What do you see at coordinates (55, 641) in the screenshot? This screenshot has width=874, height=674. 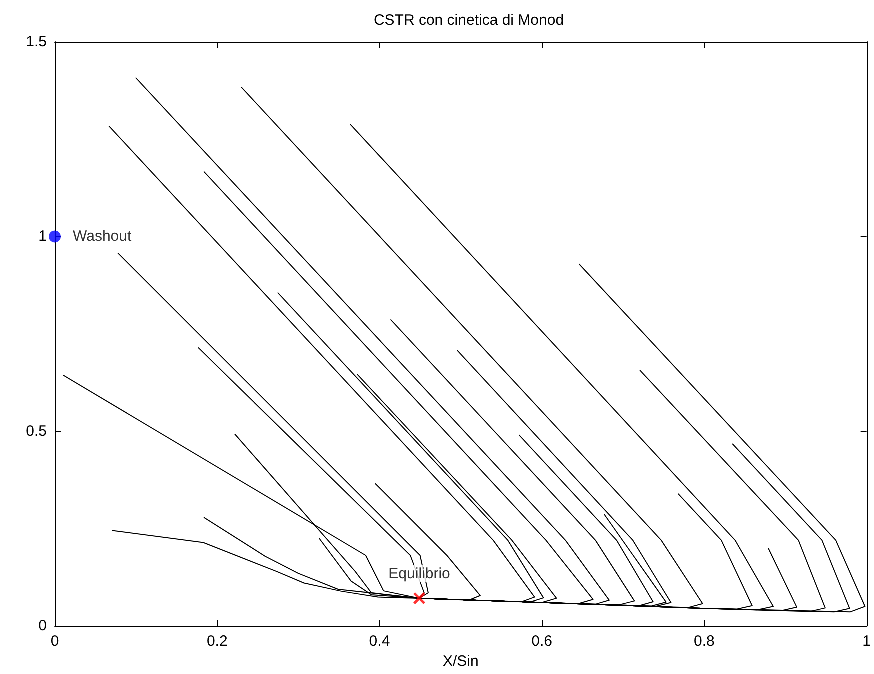 I see `x-tick-label: 0` at bounding box center [55, 641].